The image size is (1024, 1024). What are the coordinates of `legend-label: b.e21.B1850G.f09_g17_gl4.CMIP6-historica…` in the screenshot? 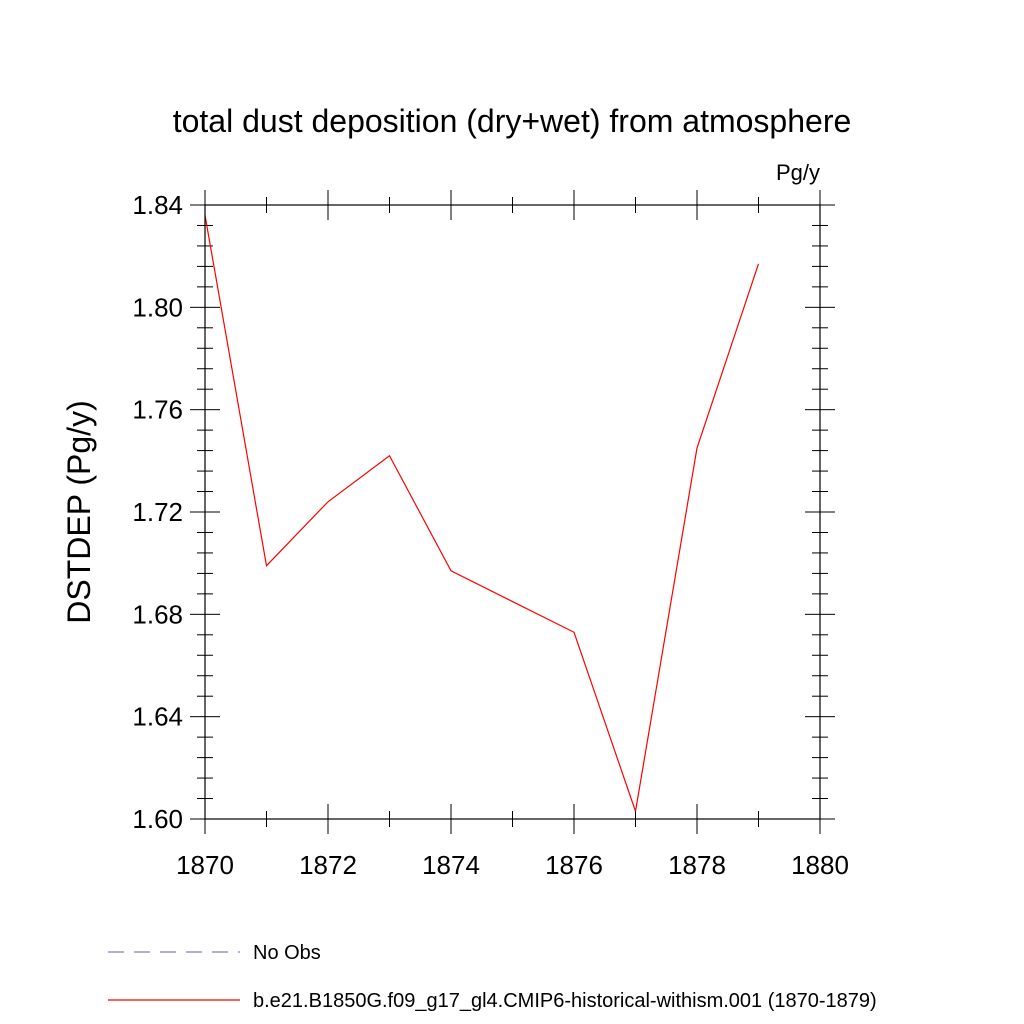 It's located at (565, 1001).